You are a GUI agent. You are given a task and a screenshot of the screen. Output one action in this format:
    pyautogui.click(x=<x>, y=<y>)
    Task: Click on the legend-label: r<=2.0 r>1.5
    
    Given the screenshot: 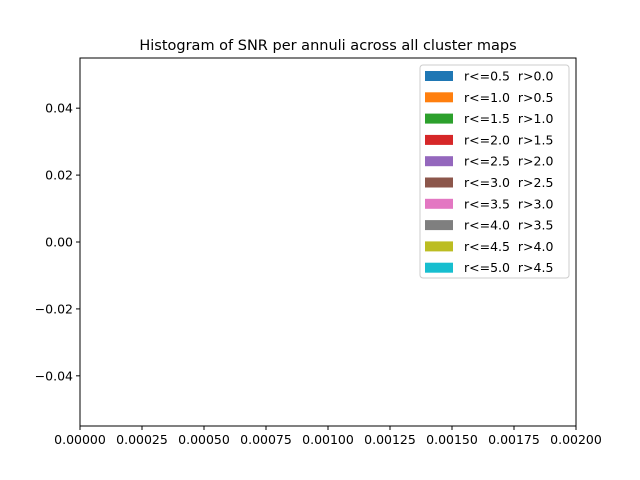 What is the action you would take?
    pyautogui.click(x=508, y=139)
    